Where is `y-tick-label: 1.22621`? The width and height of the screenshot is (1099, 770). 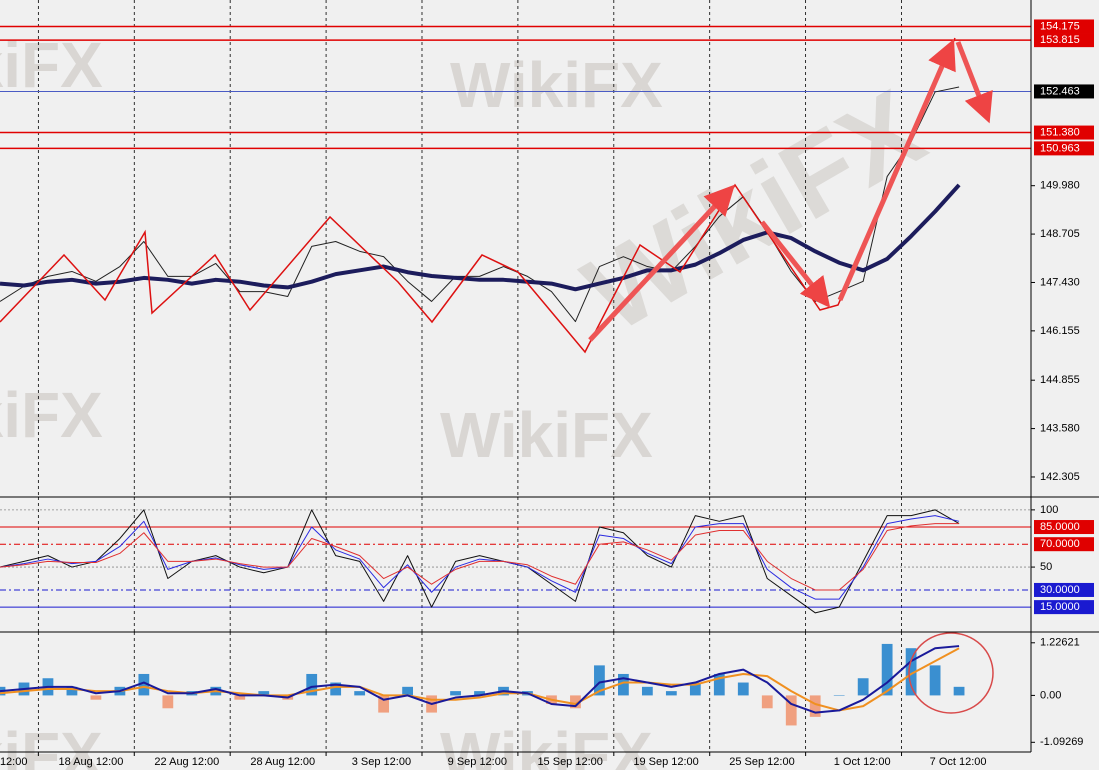
y-tick-label: 1.22621 is located at coordinates (1060, 643).